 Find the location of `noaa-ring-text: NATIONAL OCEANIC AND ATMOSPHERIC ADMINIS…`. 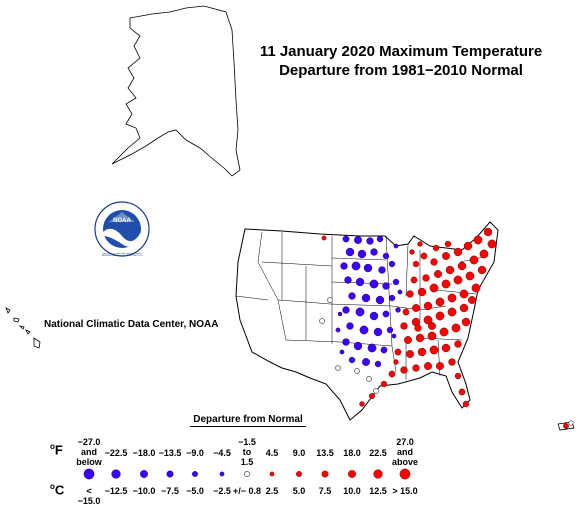

noaa-ring-text: NATIONAL OCEANIC AND ATMOSPHERIC ADMINIS… is located at coordinates (122, 255).